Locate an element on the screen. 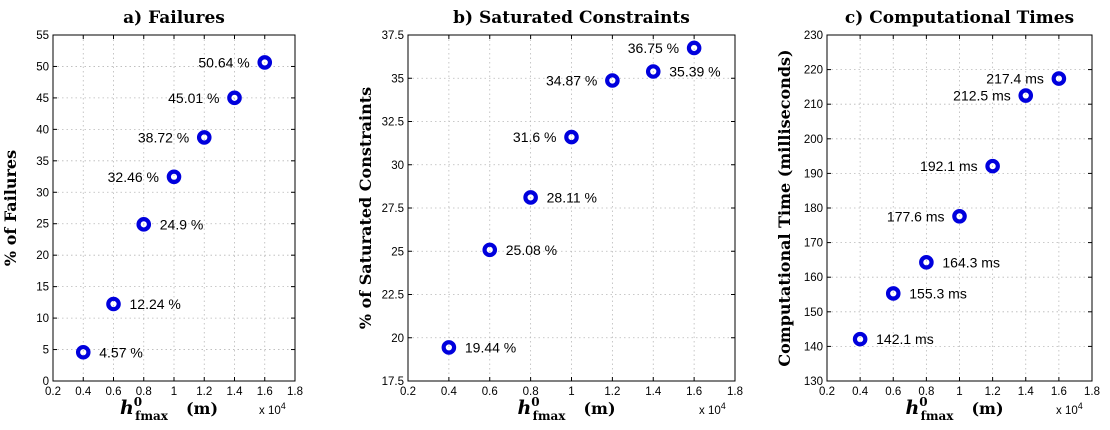 This screenshot has height=430, width=1110. data-label: 36.75 % is located at coordinates (653, 48).